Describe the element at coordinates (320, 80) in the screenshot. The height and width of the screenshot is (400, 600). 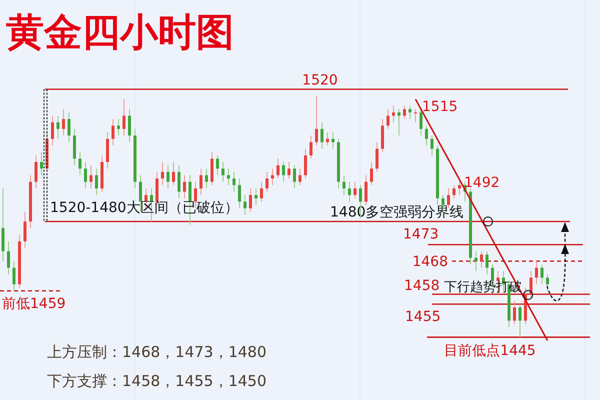
I see `ref-line-label: 1520` at that location.